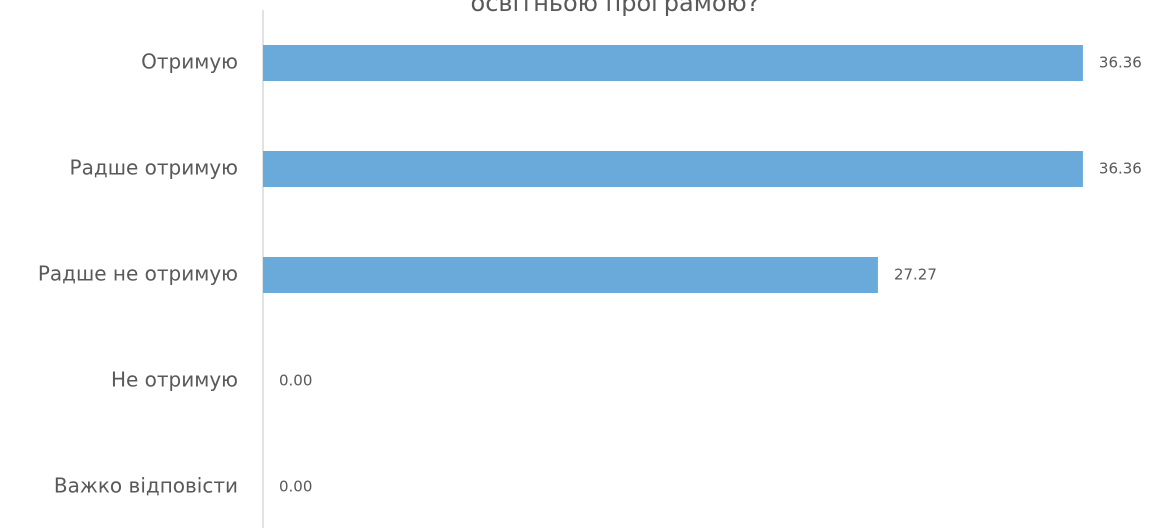 The image size is (1159, 528). What do you see at coordinates (154, 168) in the screenshot?
I see `y-tick-label: Радше отримую` at bounding box center [154, 168].